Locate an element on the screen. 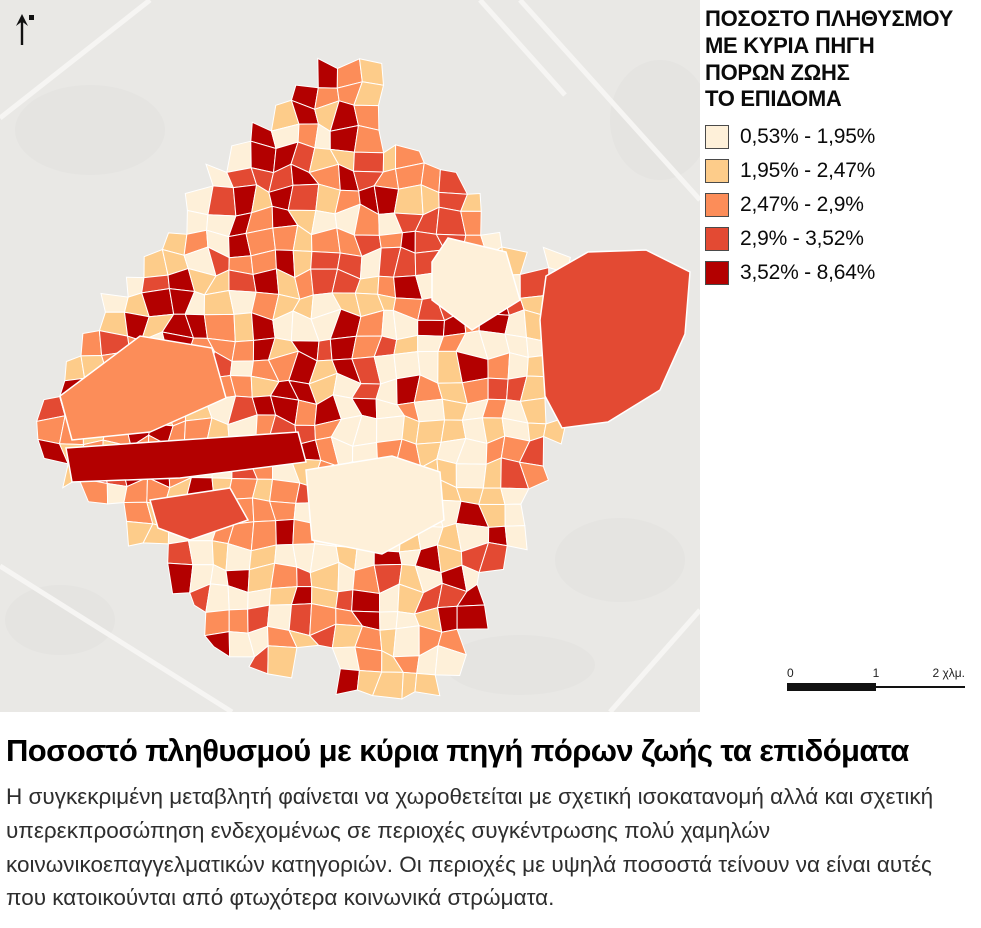 This screenshot has width=981, height=928. scale-bar-graphic is located at coordinates (876, 687).